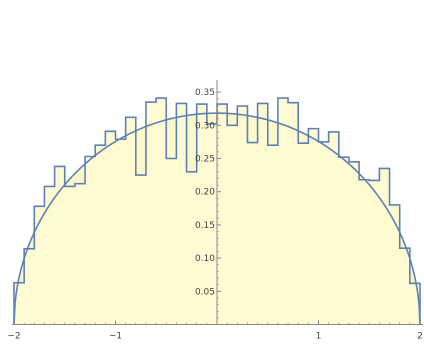 The image size is (424, 347). Describe the element at coordinates (205, 160) in the screenshot. I see `y-tick-label: 0.25` at that location.